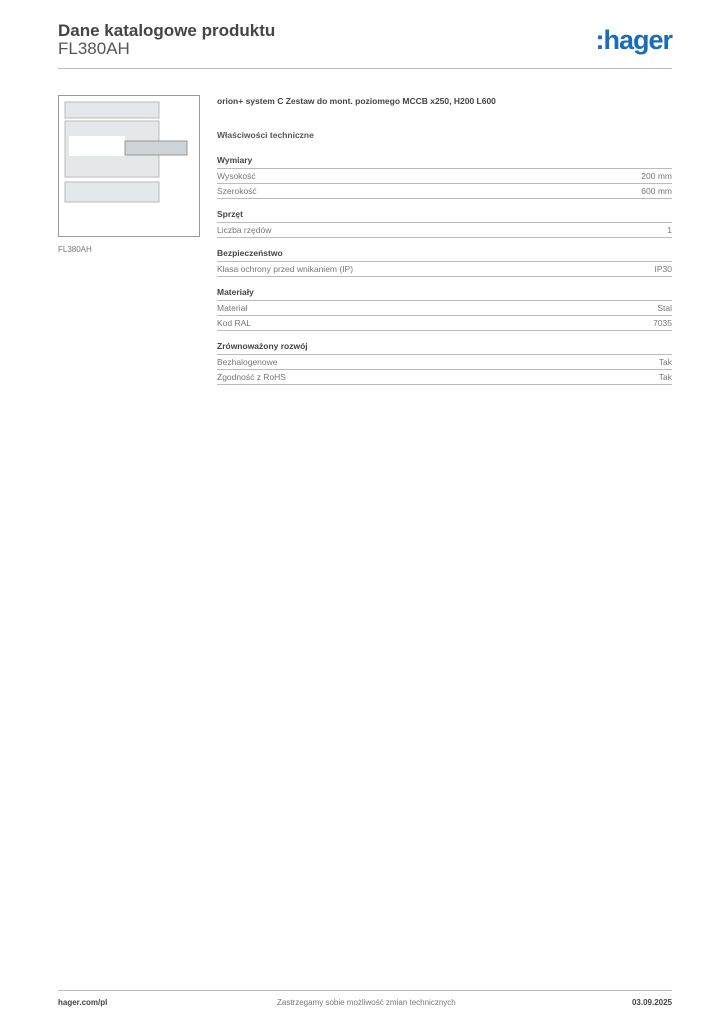  Describe the element at coordinates (651, 1002) in the screenshot. I see `footer-date: 03.09.2025` at that location.